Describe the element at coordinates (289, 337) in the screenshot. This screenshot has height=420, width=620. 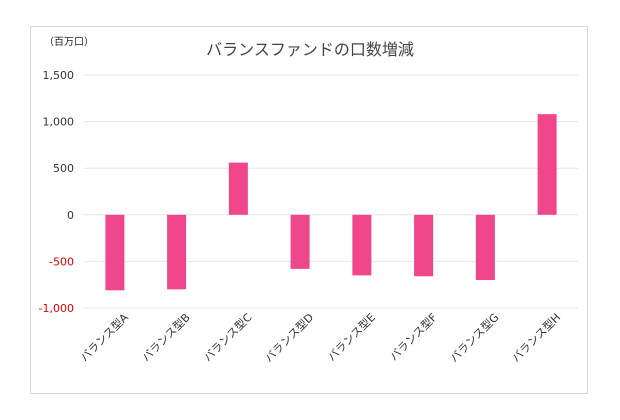
I see `x-tick-label: バランス型D` at that location.